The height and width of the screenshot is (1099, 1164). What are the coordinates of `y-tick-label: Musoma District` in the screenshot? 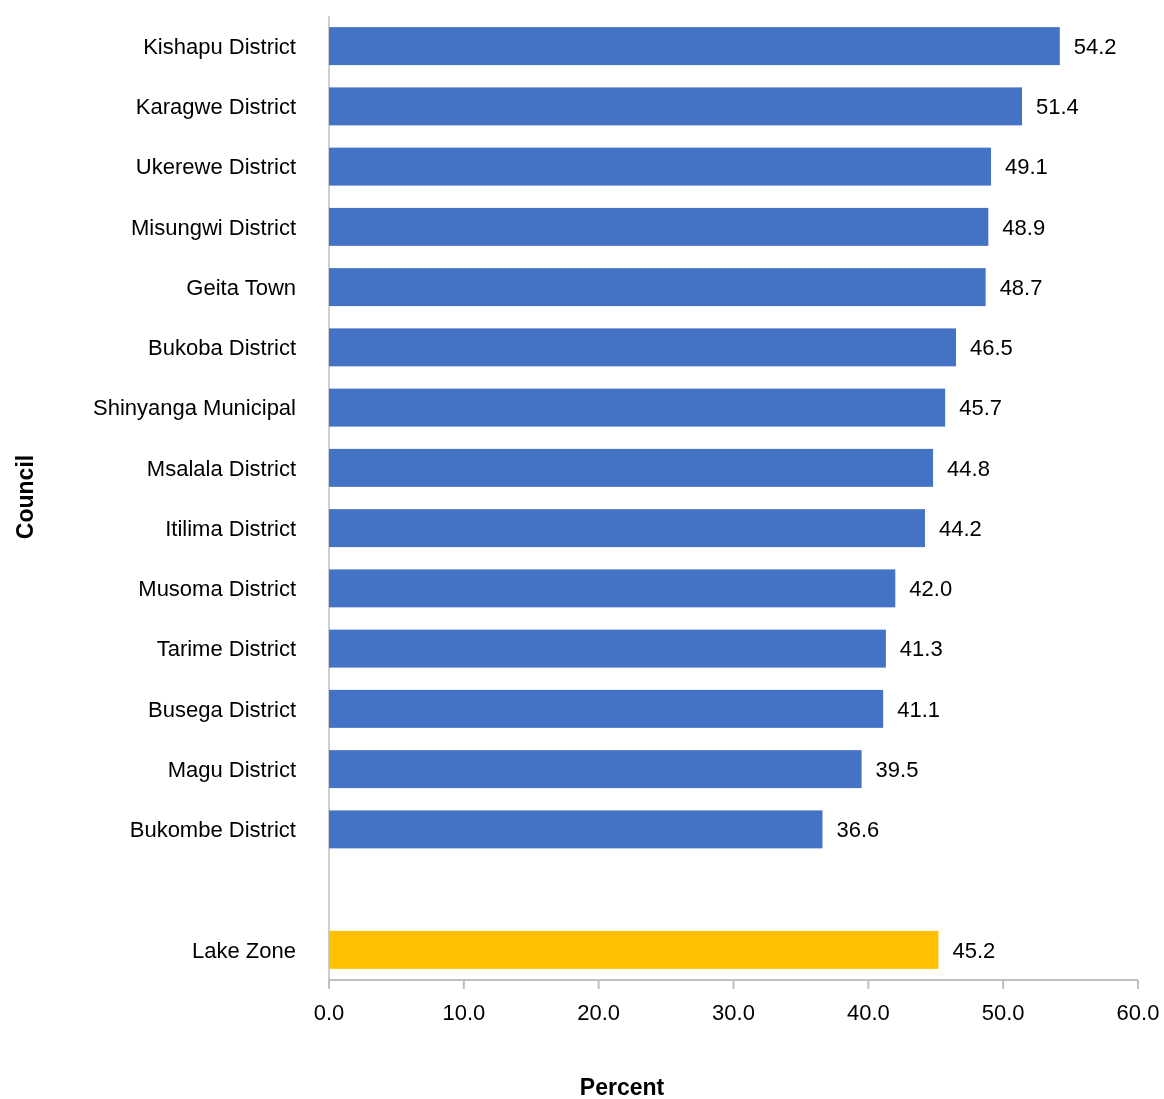 It's located at (217, 589).